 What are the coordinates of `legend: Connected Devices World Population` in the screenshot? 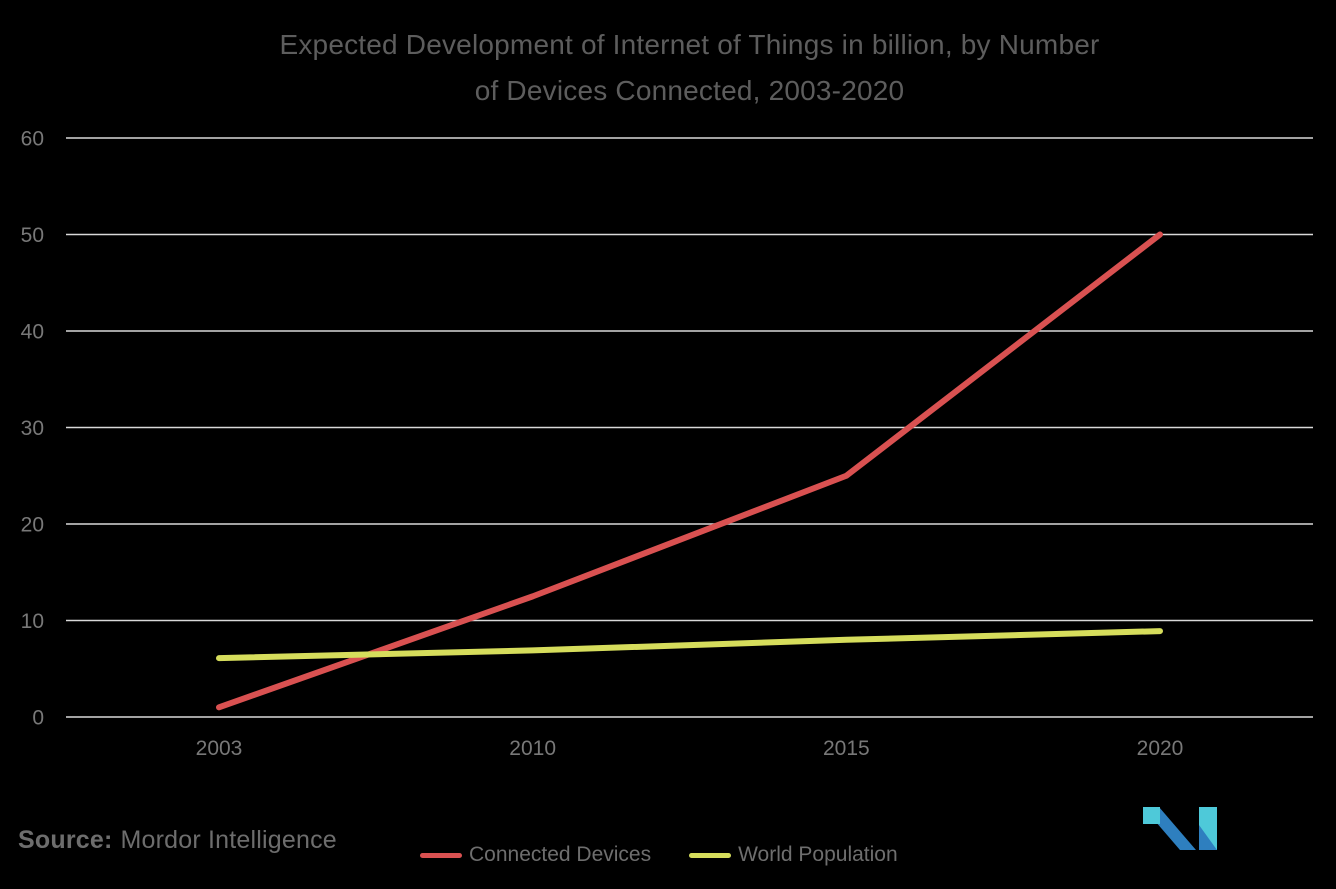 It's located at (659, 855).